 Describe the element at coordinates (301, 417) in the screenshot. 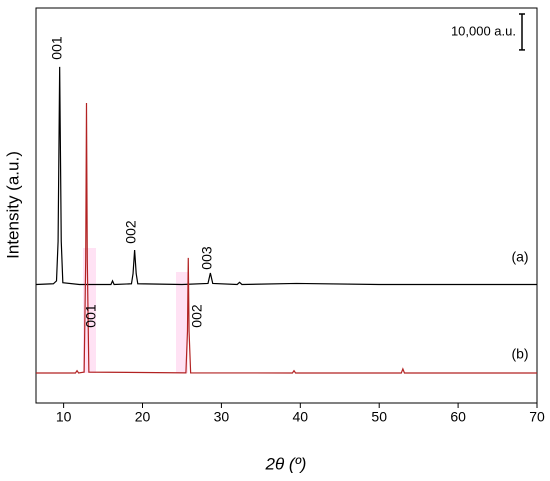

I see `x-tick-label: 40` at that location.